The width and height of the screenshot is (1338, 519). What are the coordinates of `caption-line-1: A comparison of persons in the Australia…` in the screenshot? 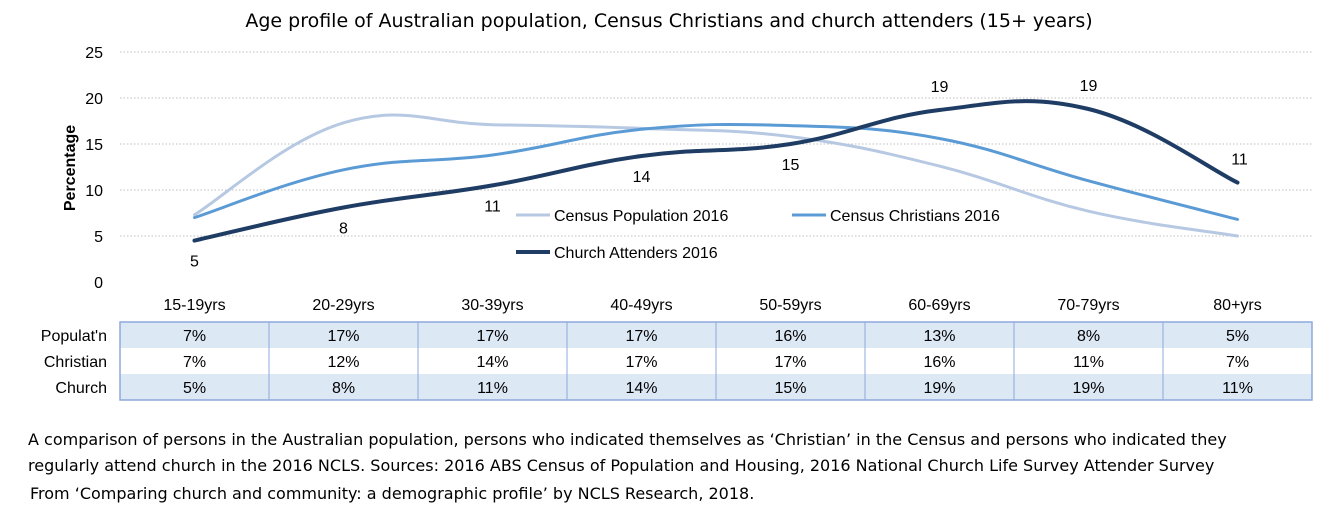 It's located at (627, 439).